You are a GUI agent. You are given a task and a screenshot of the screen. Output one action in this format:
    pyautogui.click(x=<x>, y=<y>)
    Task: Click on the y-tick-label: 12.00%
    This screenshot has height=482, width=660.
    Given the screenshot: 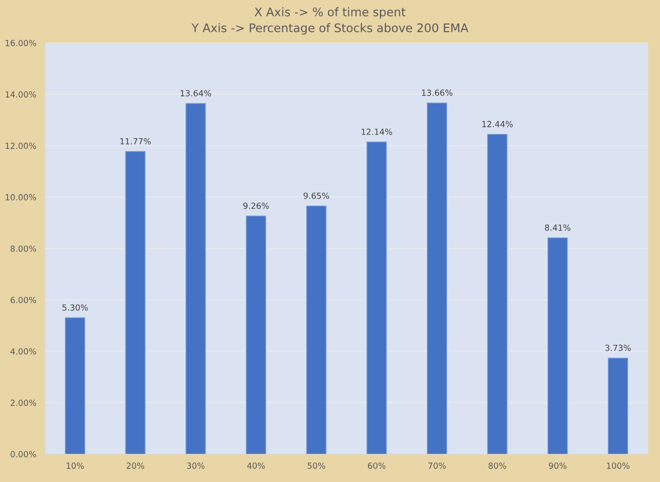 What is the action you would take?
    pyautogui.click(x=21, y=145)
    